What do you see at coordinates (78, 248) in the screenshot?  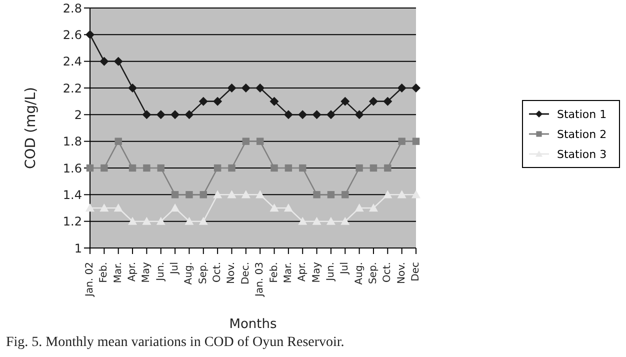 I see `y-tick-label: 1` at bounding box center [78, 248].